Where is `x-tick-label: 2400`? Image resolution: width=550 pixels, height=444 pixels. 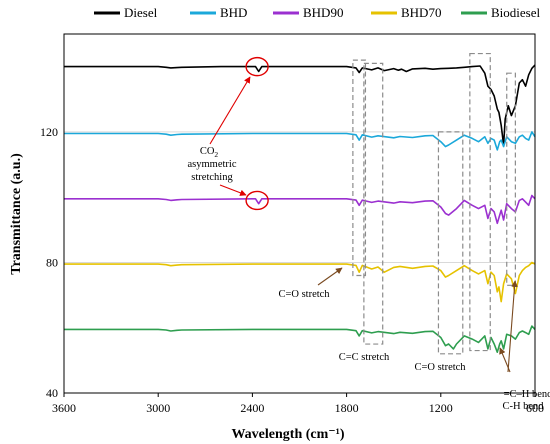
x-tick-label: 2400 is located at coordinates (252, 408).